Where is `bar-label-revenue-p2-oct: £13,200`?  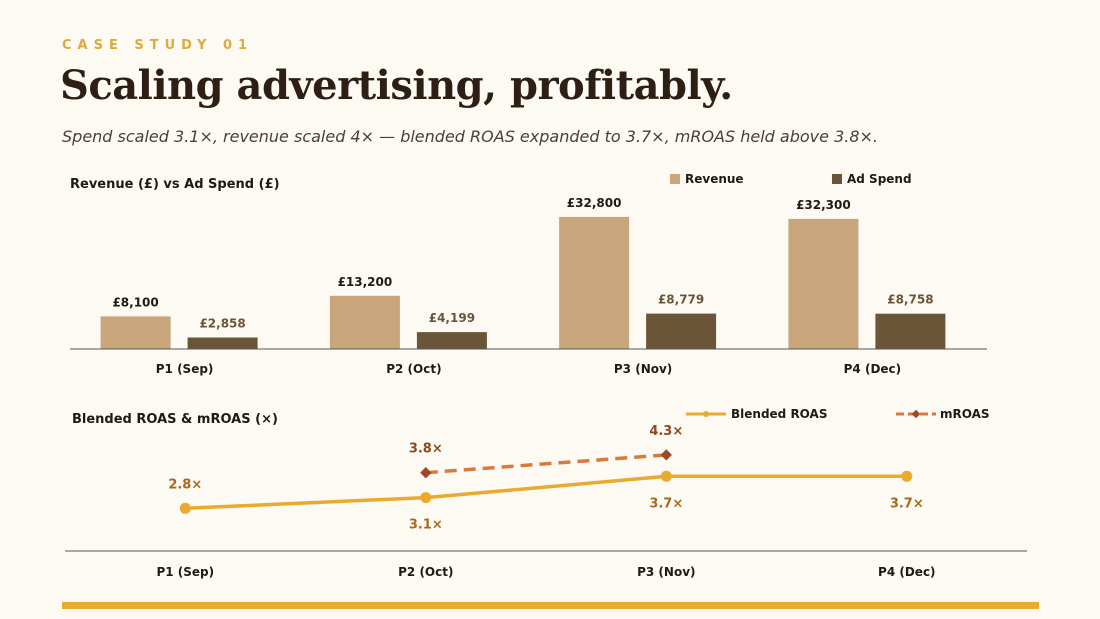 bar-label-revenue-p2-oct: £13,200 is located at coordinates (365, 282).